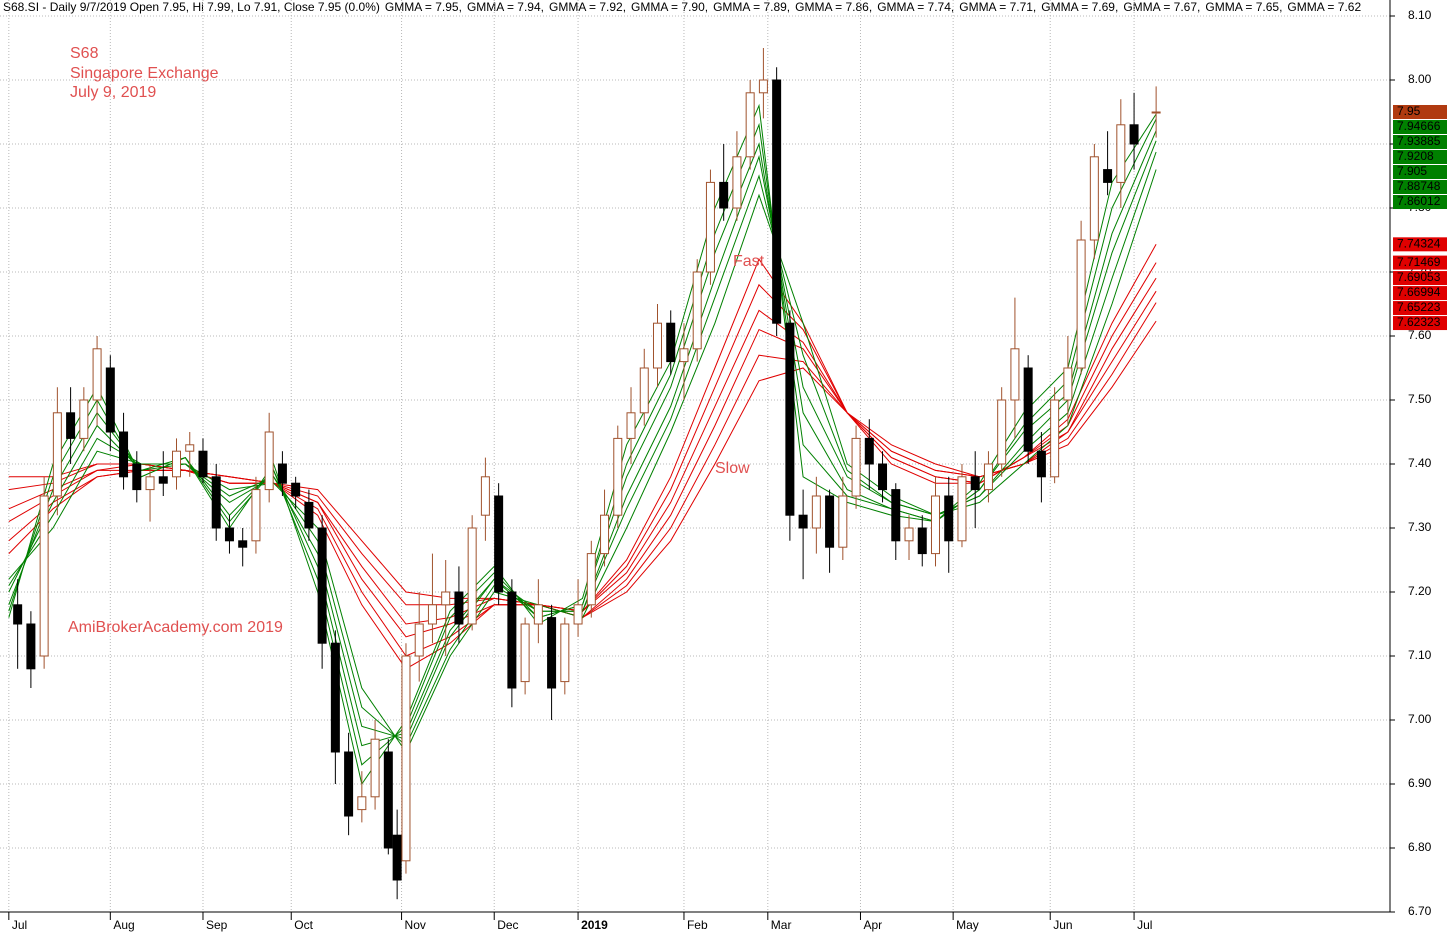  I want to click on x-tick-label: Mar, so click(781, 925).